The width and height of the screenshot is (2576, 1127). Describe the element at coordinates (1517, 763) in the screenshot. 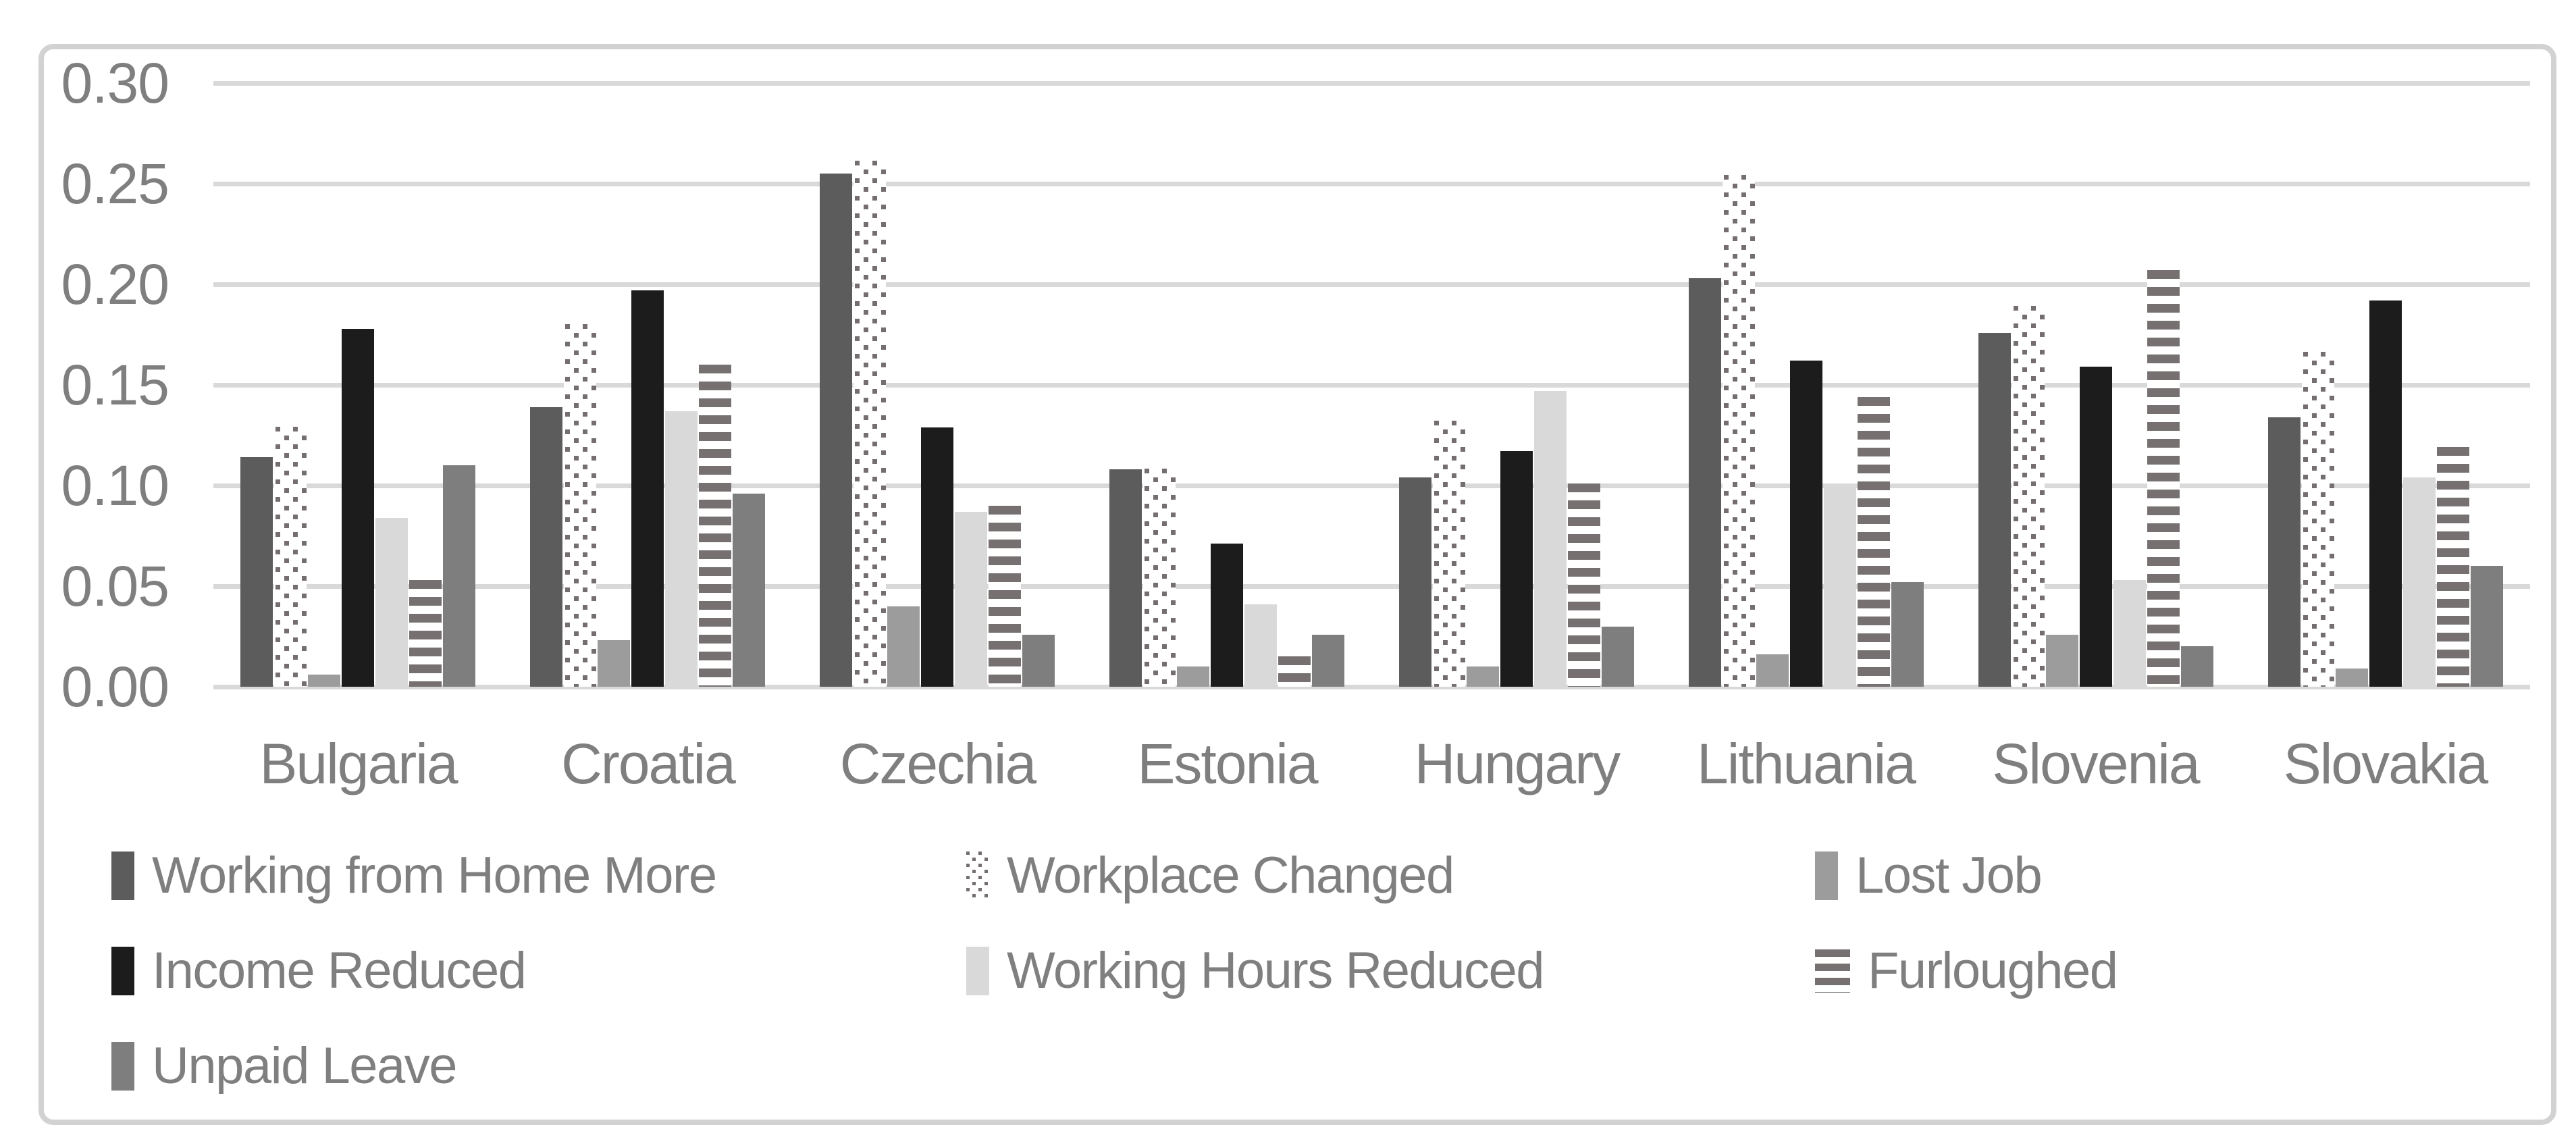

I see `category-label: Hungary` at that location.